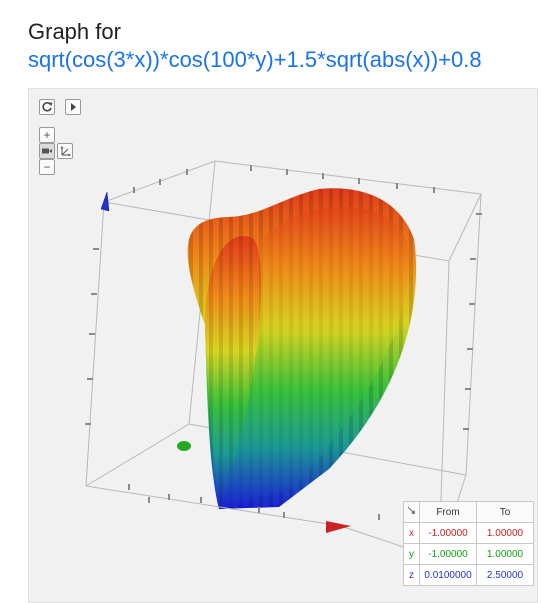  Describe the element at coordinates (411, 575) in the screenshot. I see `axis-label-z: z` at that location.